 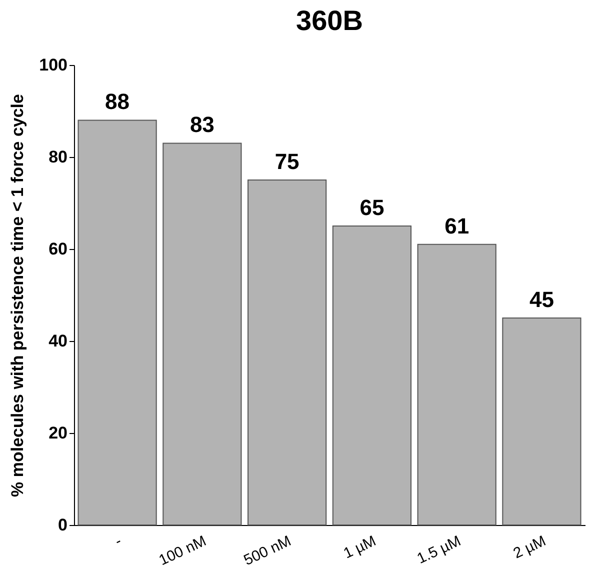 I want to click on data-label: 61, so click(x=457, y=225).